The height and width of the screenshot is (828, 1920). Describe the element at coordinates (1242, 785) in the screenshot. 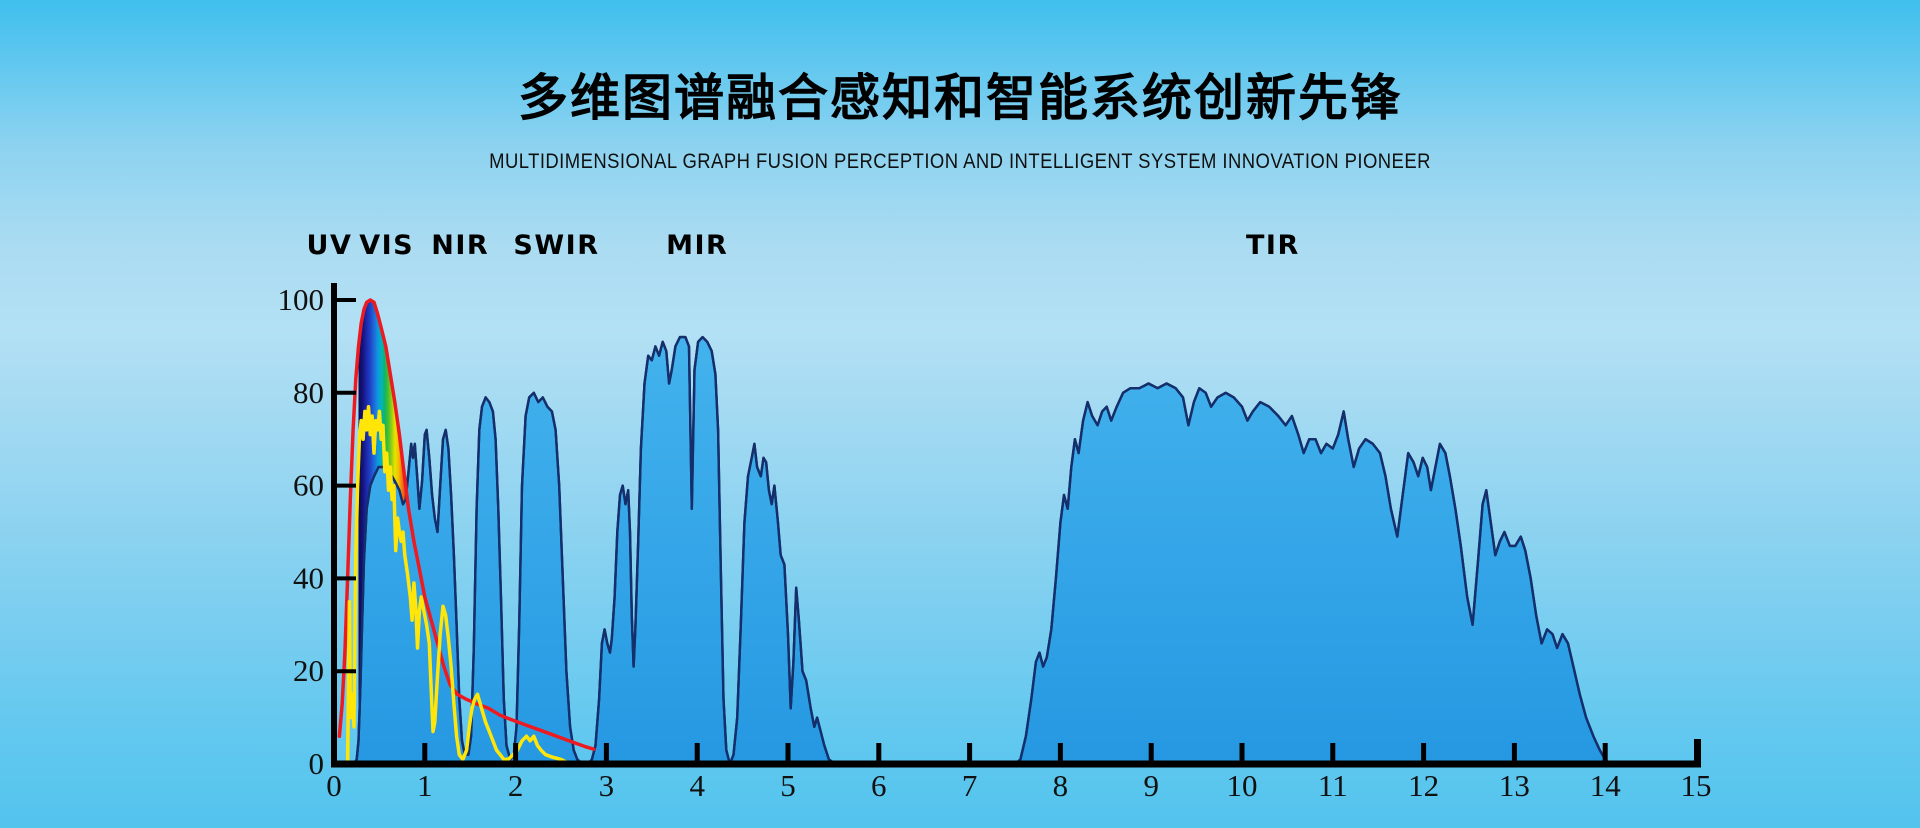

I see `x-tick-label-10: 10` at that location.